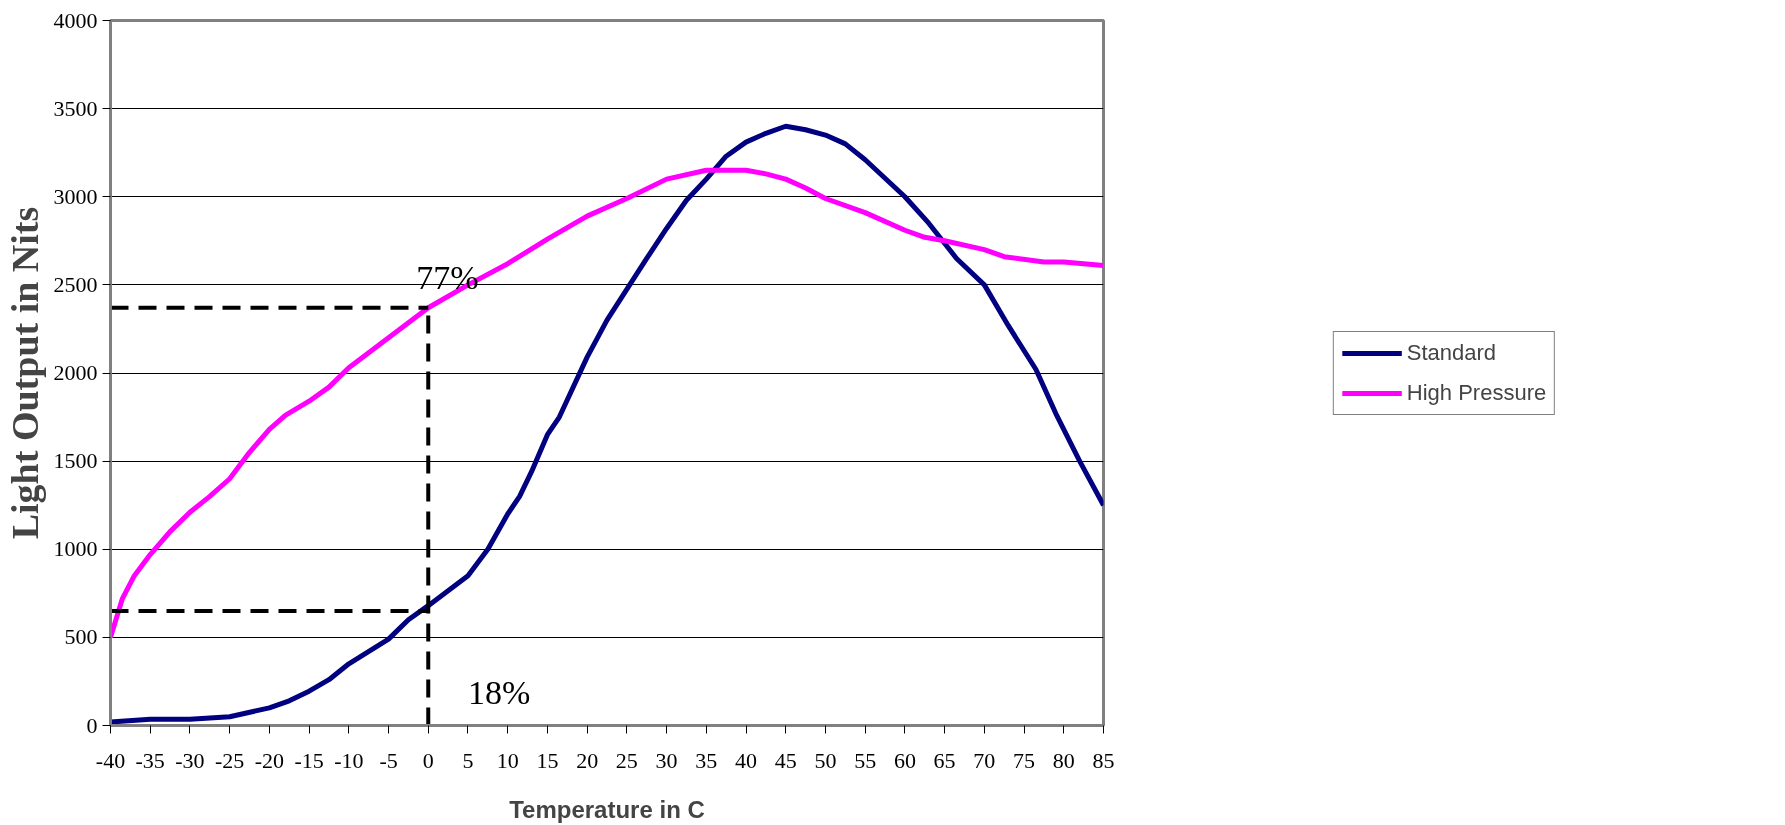 The image size is (1785, 825). Describe the element at coordinates (92, 725) in the screenshot. I see `y-tick-label: 0` at that location.